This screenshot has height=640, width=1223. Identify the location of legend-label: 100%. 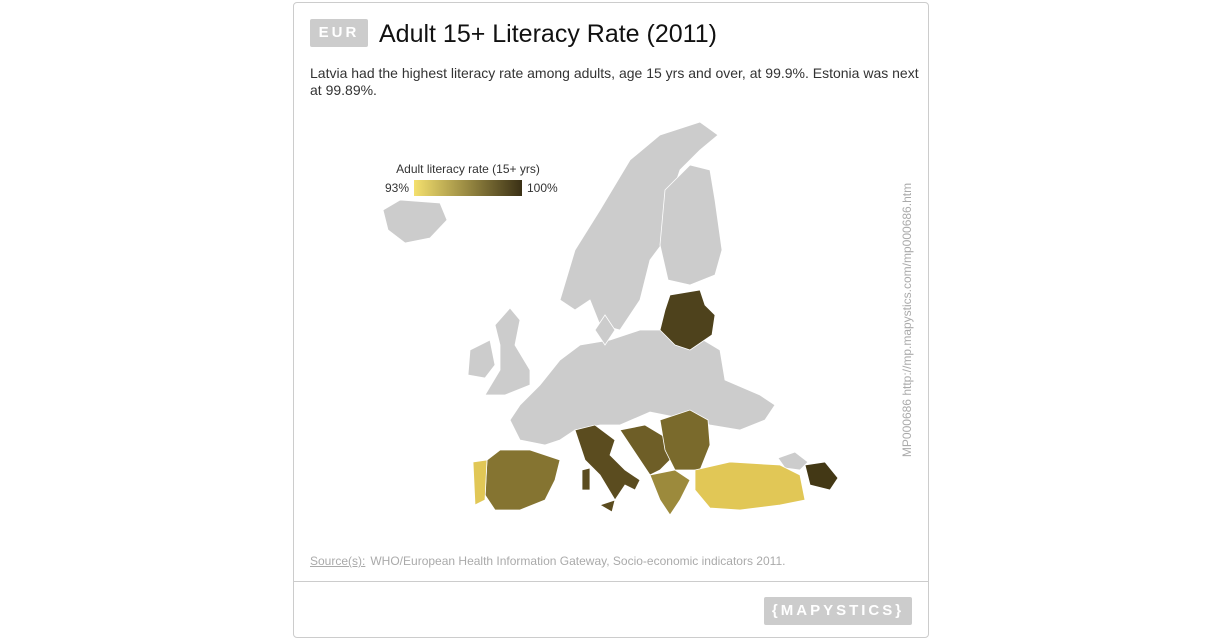
(542, 188).